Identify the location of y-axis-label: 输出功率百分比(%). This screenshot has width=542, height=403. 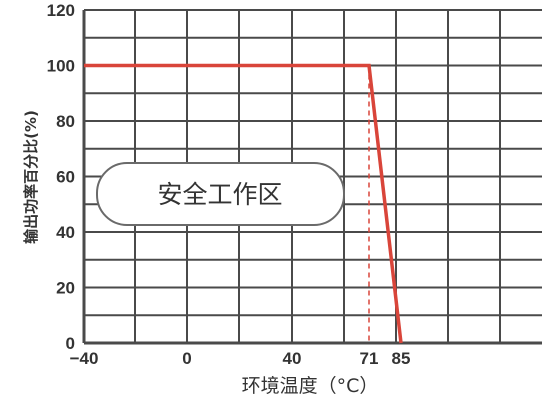
(31, 177).